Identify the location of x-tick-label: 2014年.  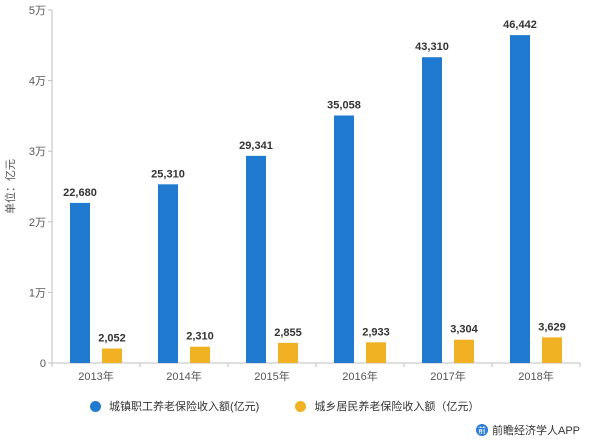
(183, 376).